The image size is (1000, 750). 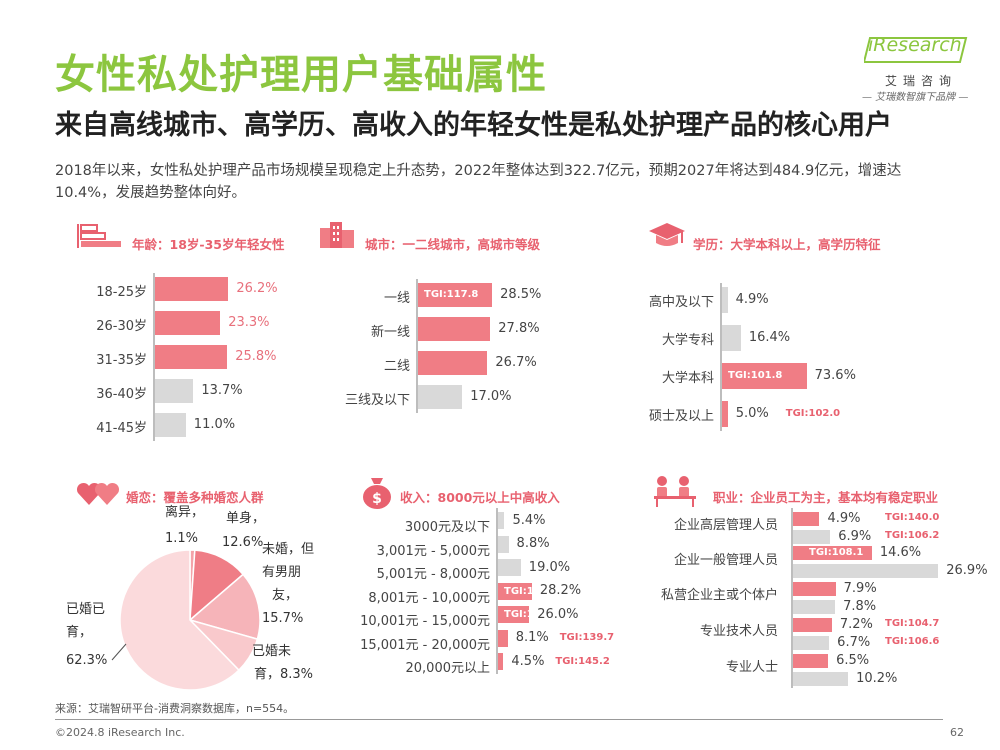 I want to click on bar-value: 8.1%, so click(x=532, y=637).